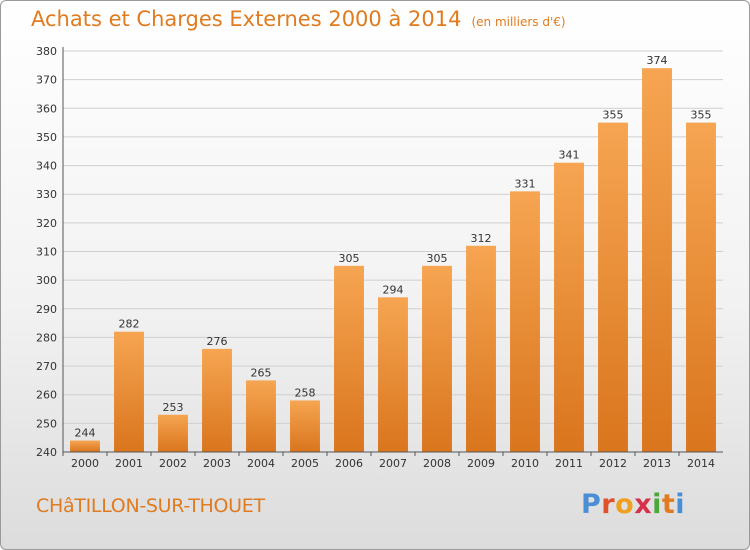 The width and height of the screenshot is (750, 550). What do you see at coordinates (349, 463) in the screenshot?
I see `x-tick-label: 2006` at bounding box center [349, 463].